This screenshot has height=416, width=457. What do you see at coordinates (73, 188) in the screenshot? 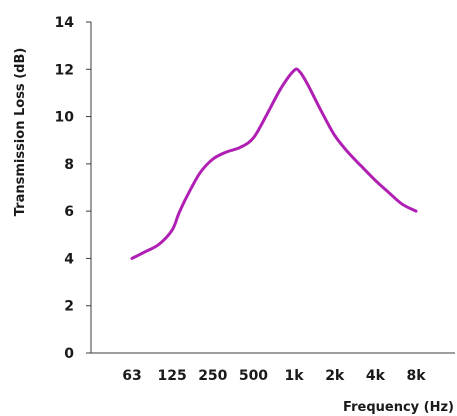
I see `y-ticks-layer: 0 2 4 6 8 10 12 14` at bounding box center [73, 188].